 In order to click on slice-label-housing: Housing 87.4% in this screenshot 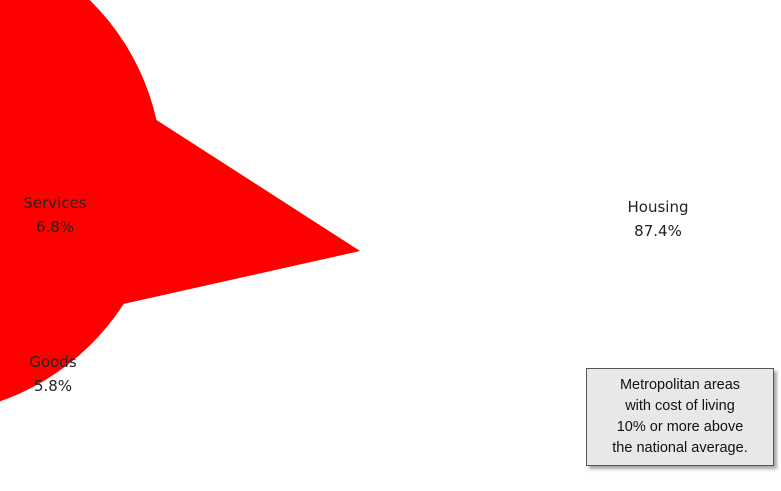, I will do `click(658, 219)`.